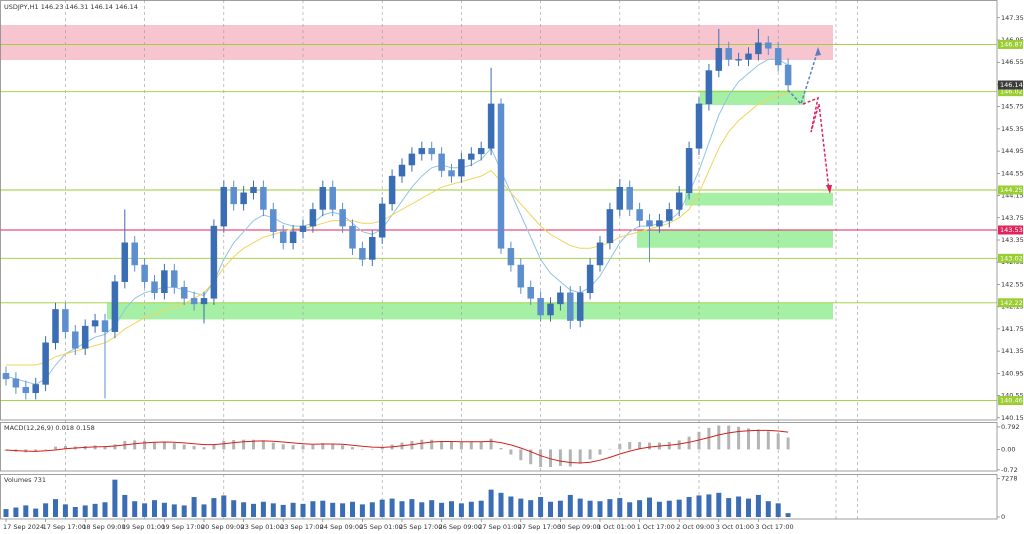 The width and height of the screenshot is (1024, 534). Describe the element at coordinates (1012, 218) in the screenshot. I see `y-tick-label: 143.75` at that location.